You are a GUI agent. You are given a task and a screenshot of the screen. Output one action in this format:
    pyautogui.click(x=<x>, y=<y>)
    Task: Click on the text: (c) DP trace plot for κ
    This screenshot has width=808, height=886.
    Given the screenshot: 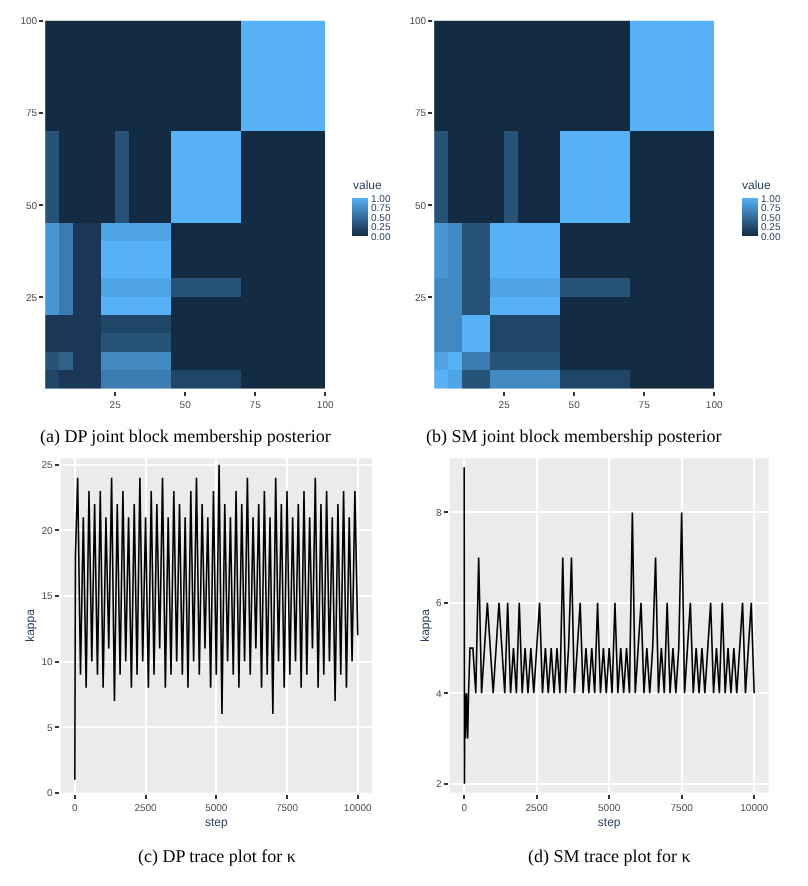 What is the action you would take?
    pyautogui.click(x=217, y=856)
    